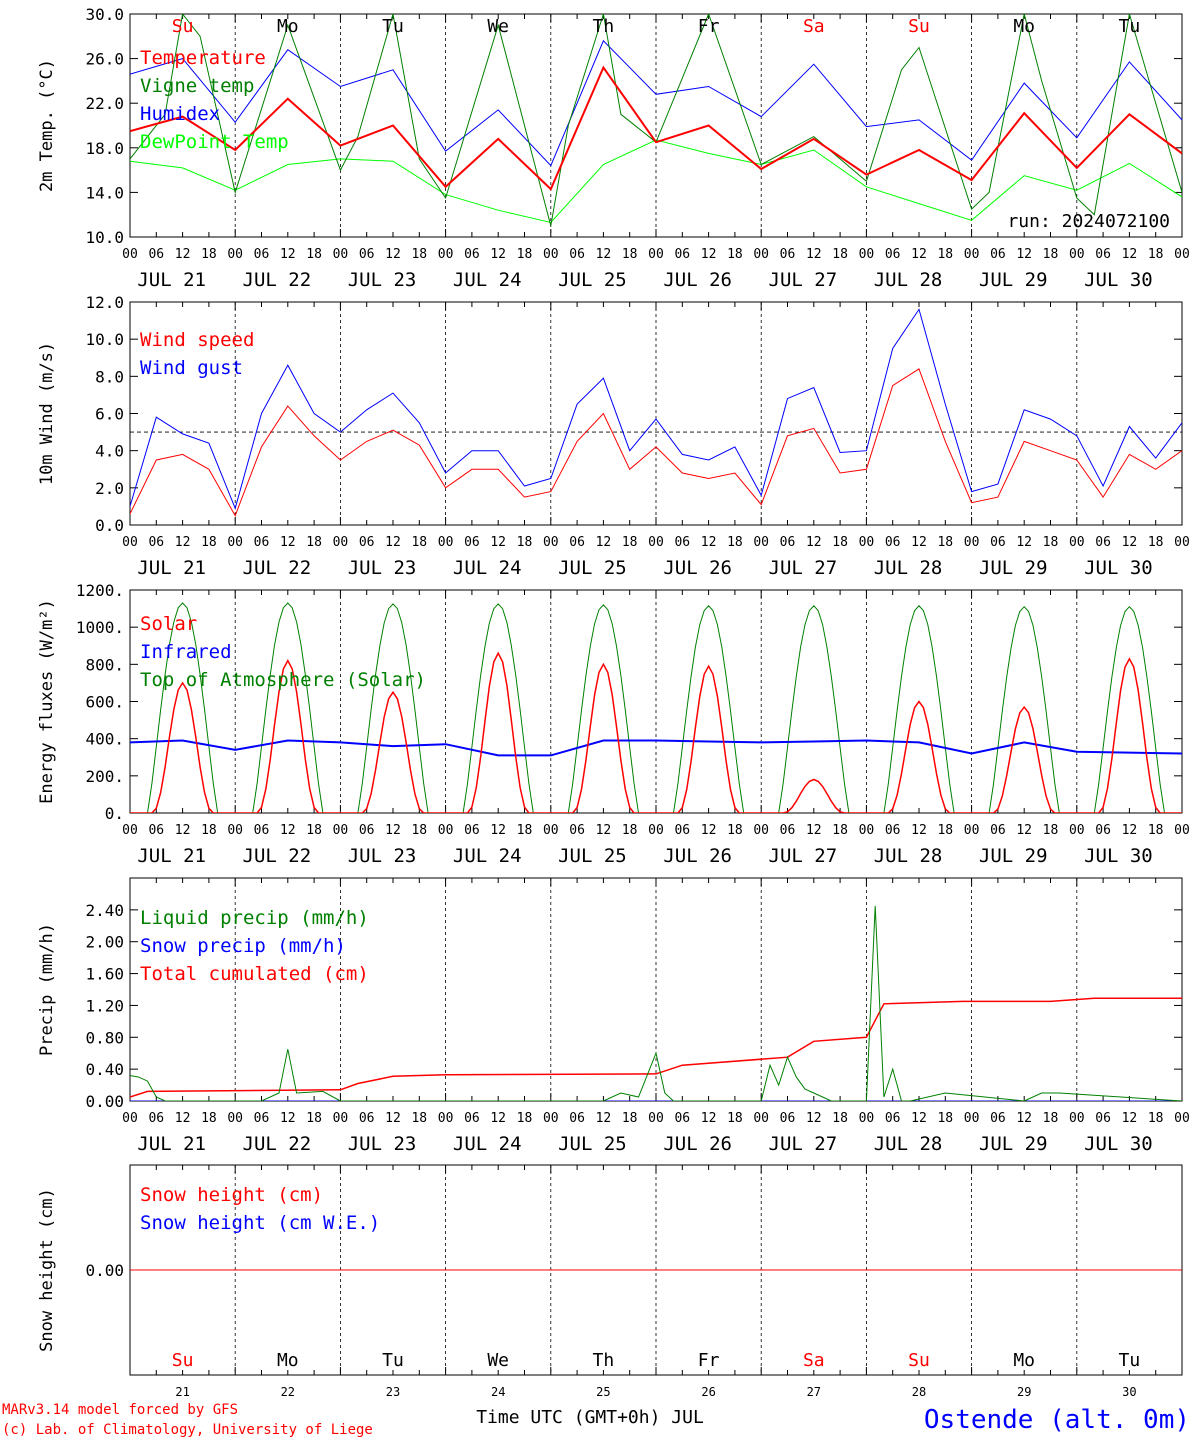  What do you see at coordinates (104, 103) in the screenshot?
I see `y-tick-label: 22.0` at bounding box center [104, 103].